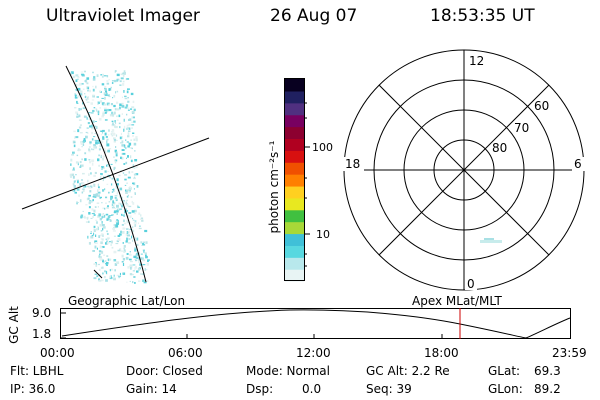 This screenshot has height=400, width=600. What do you see at coordinates (313, 353) in the screenshot?
I see `time-tick-1200: 12:00` at bounding box center [313, 353].